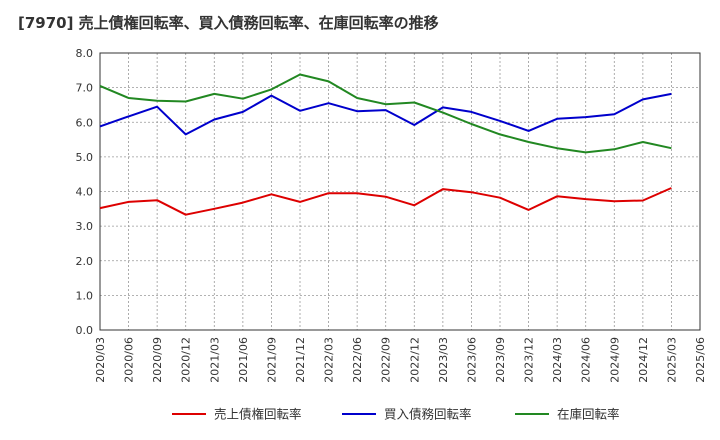 Image resolution: width=720 pixels, height=440 pixels. I want to click on x-tick-label: 2020/03, so click(100, 360).